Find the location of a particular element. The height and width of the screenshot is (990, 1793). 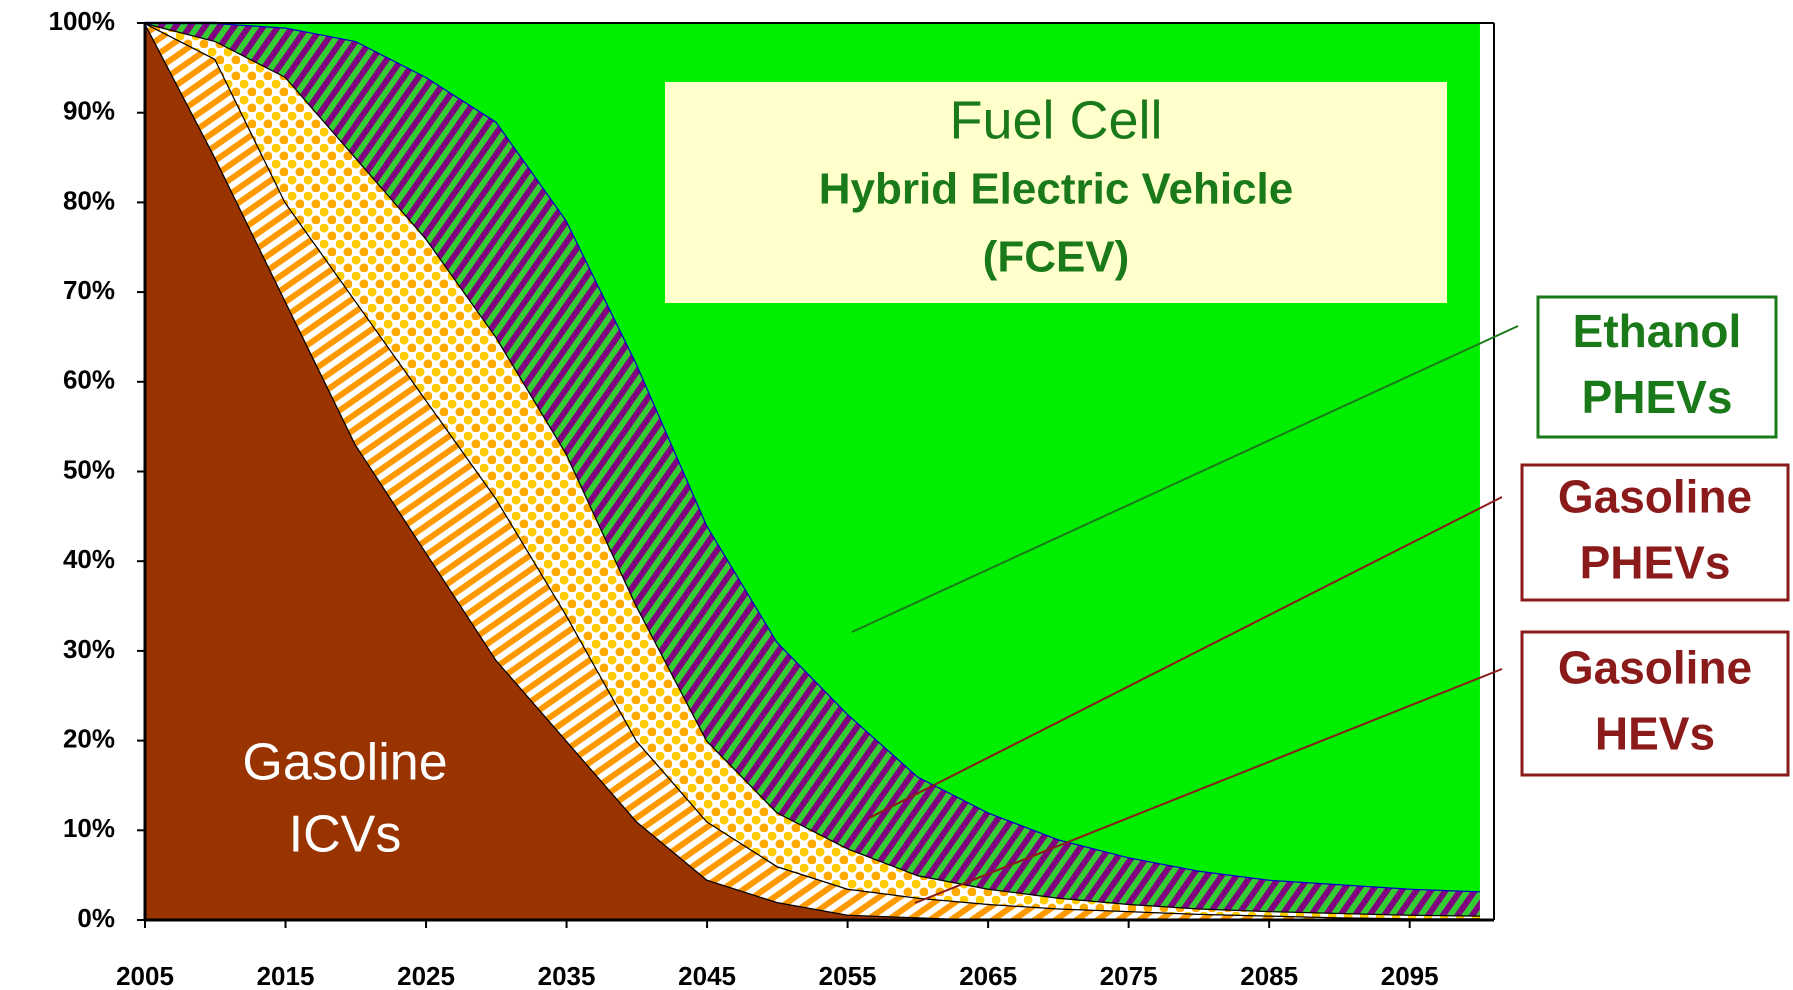

x-tick-label: 2095 is located at coordinates (1410, 975).